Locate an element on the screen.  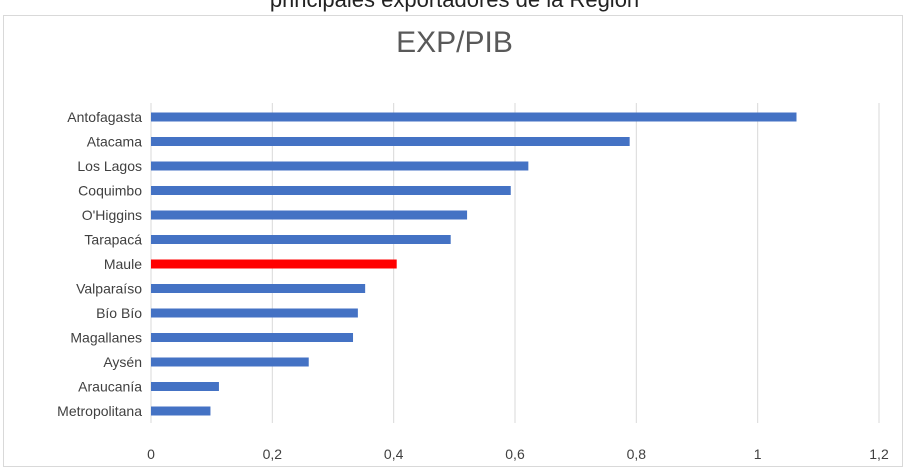
category-label: Metropolitana is located at coordinates (99, 411).